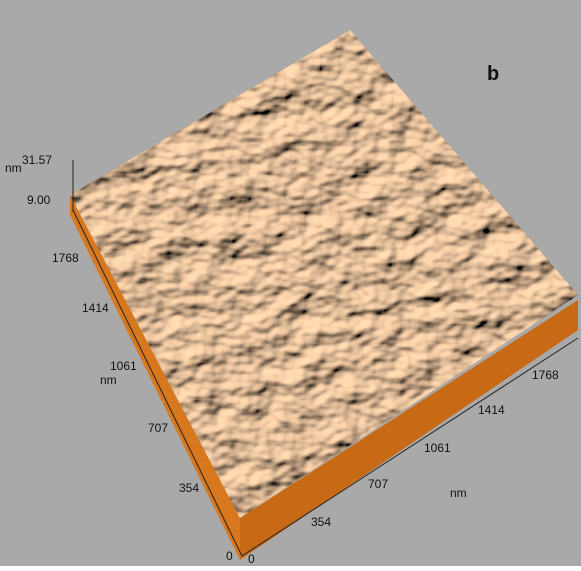 The image size is (581, 571). What do you see at coordinates (95, 308) in the screenshot?
I see `y-tick-label: 1414` at bounding box center [95, 308].